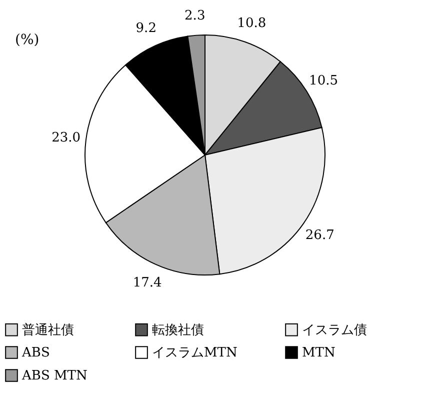  What do you see at coordinates (251, 23) in the screenshot?
I see `data-label: 10.8` at bounding box center [251, 23].